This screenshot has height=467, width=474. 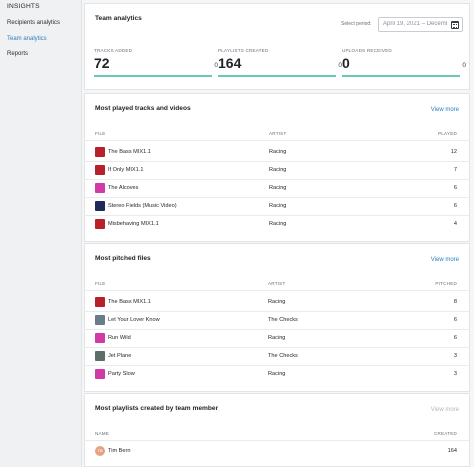 I want to click on stat-value: 164, so click(x=230, y=63).